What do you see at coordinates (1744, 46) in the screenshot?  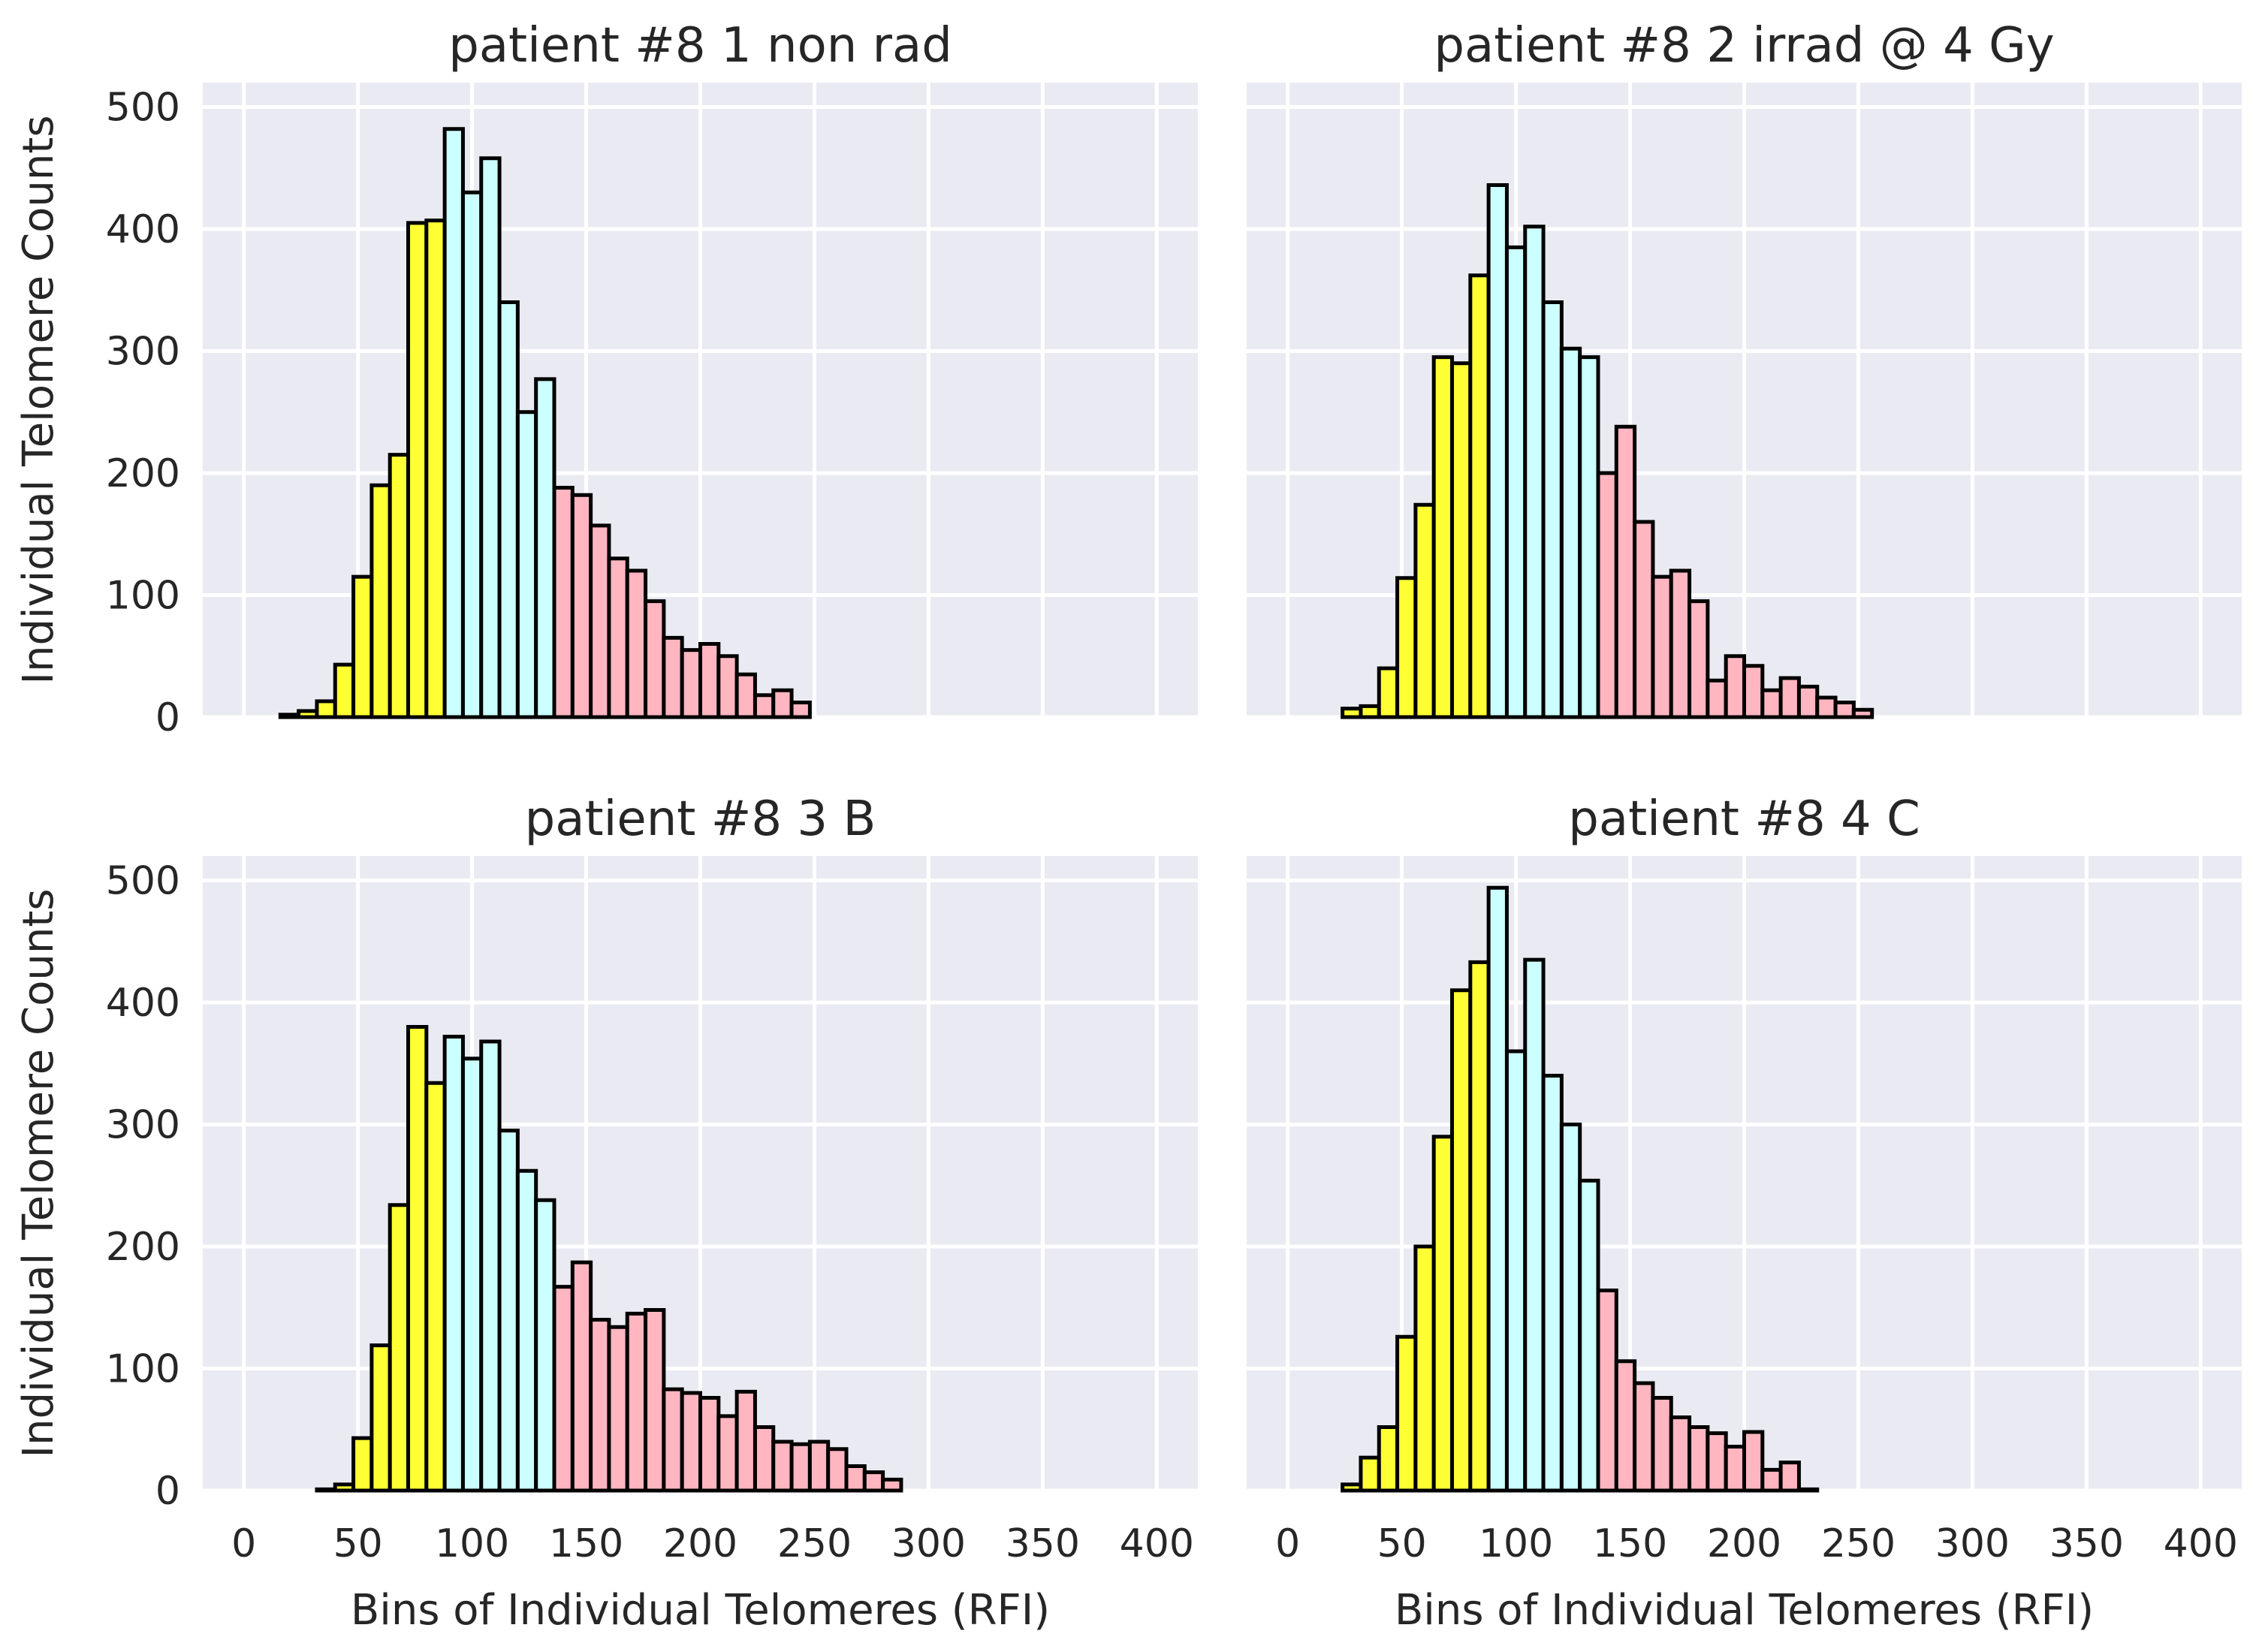 I see `panel-title: patient #8 2 irrad @ 4 Gy` at bounding box center [1744, 46].